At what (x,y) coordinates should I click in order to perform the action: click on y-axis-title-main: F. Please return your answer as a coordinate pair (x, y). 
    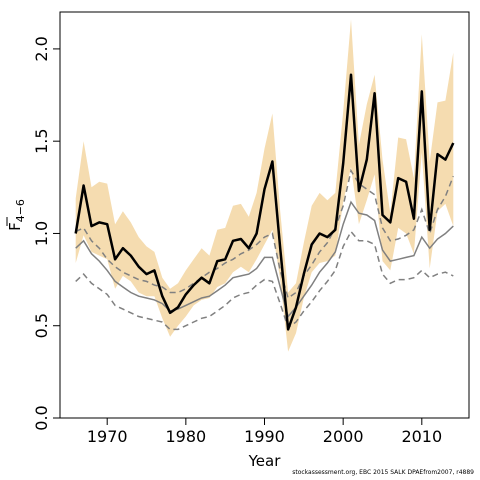
    Looking at the image, I should click on (15, 226).